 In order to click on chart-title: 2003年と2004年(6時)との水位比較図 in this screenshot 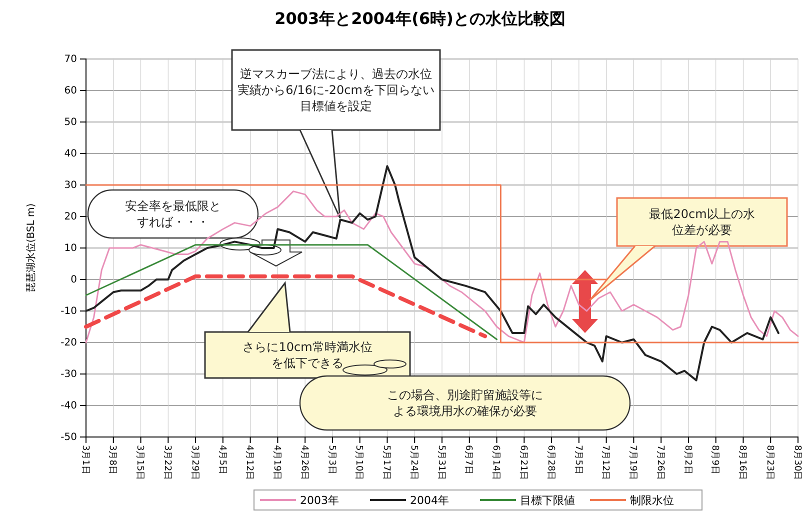, I will do `click(420, 18)`.